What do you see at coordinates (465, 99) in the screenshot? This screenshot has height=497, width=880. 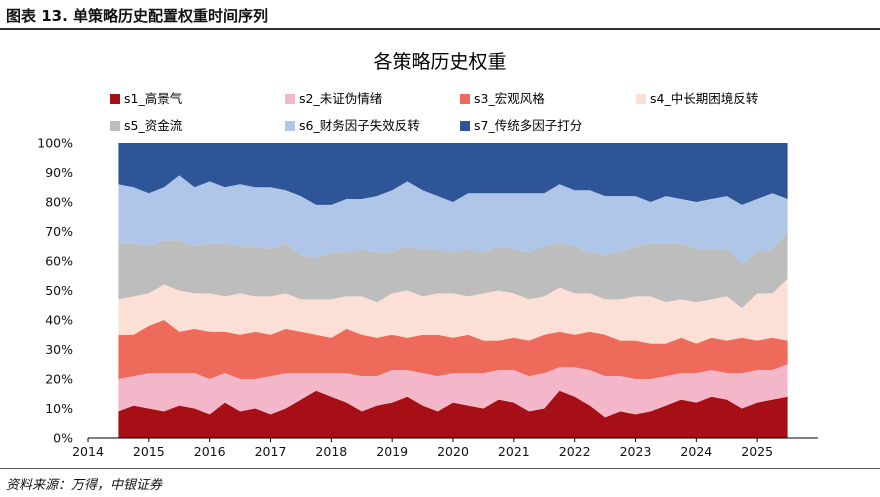 I see `legend-swatch-s3` at bounding box center [465, 99].